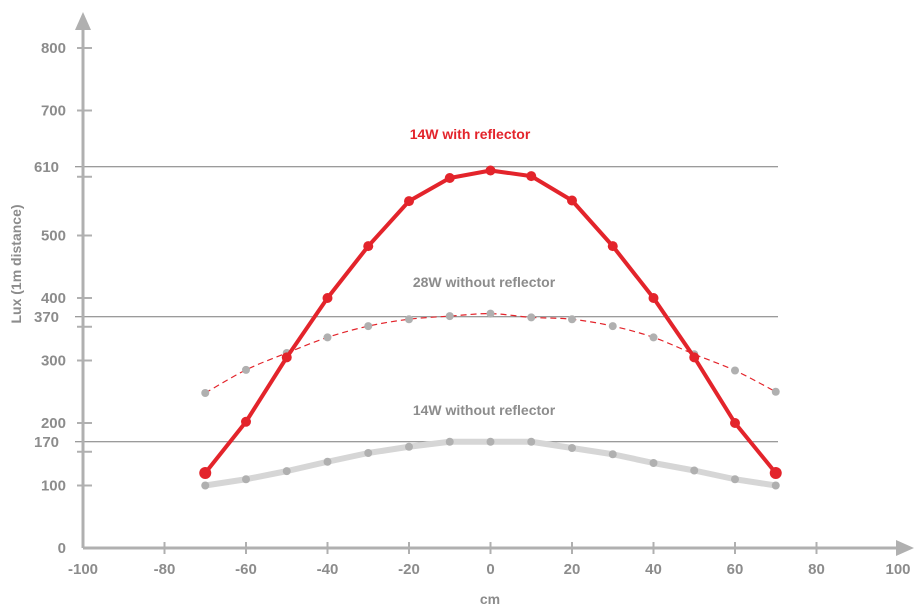 This screenshot has height=608, width=916. Describe the element at coordinates (53, 111) in the screenshot. I see `y-tick-label-700: 700` at that location.